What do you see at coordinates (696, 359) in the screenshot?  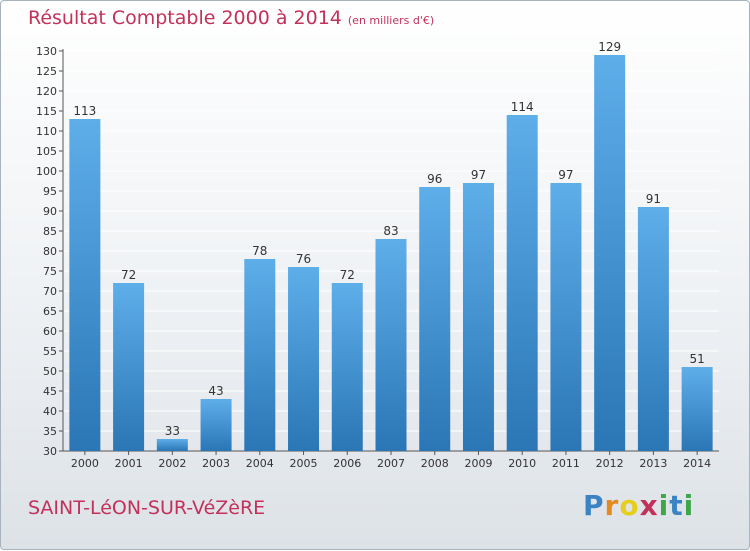 I see `data-label-2014: 51` at bounding box center [696, 359].